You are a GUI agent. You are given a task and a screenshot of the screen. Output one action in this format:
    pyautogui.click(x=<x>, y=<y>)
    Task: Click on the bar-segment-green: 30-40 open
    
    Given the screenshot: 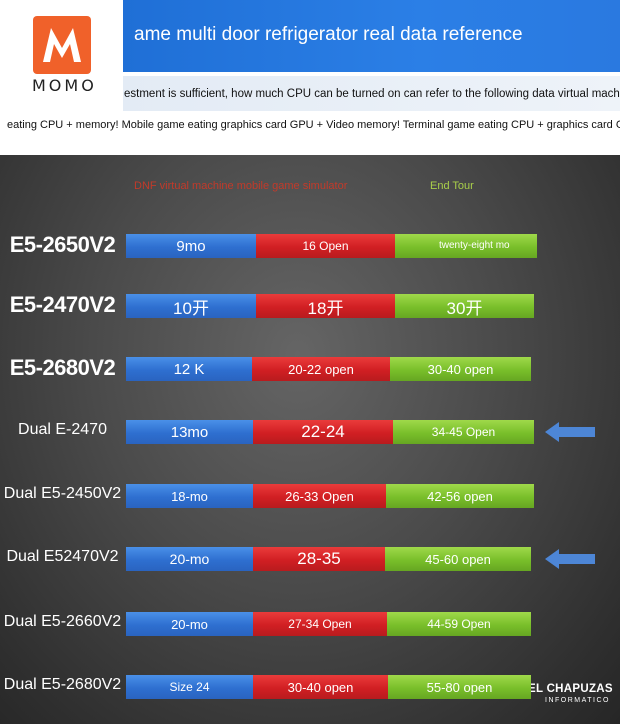 What is the action you would take?
    pyautogui.click(x=460, y=369)
    